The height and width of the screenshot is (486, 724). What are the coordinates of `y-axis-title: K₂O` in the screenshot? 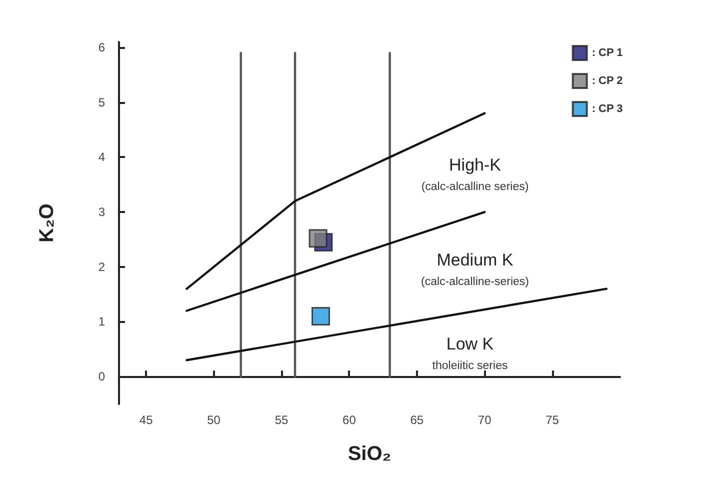 It's located at (47, 223).